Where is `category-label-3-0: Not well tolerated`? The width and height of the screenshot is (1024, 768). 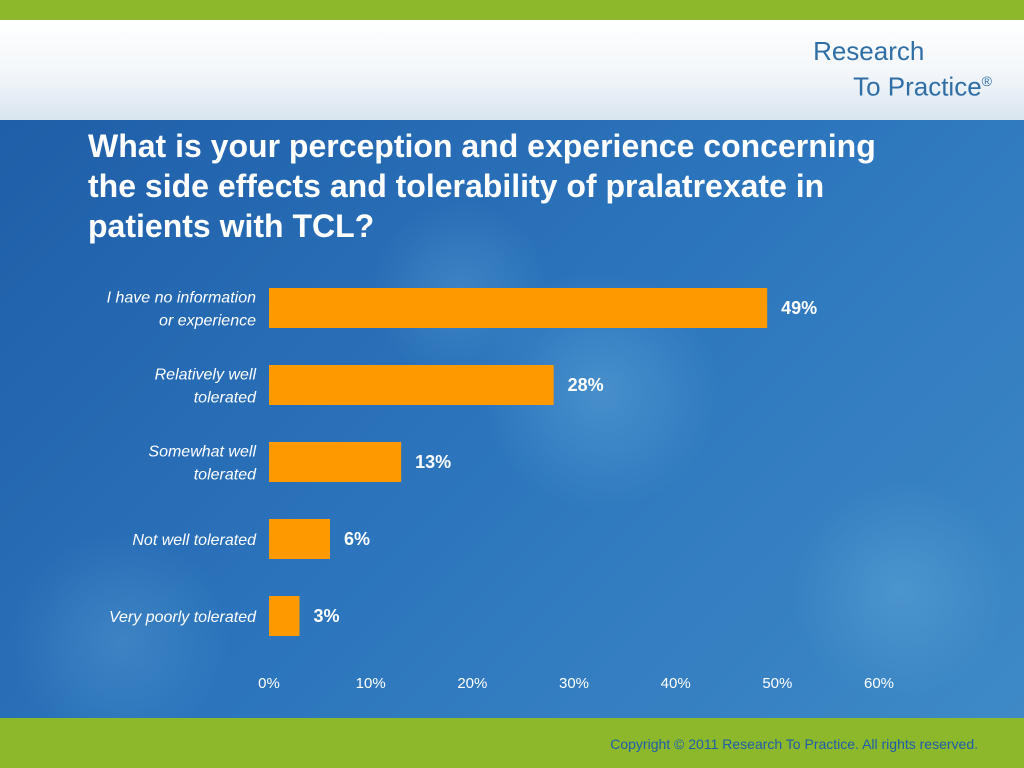
category-label-3-0: Not well tolerated is located at coordinates (194, 540).